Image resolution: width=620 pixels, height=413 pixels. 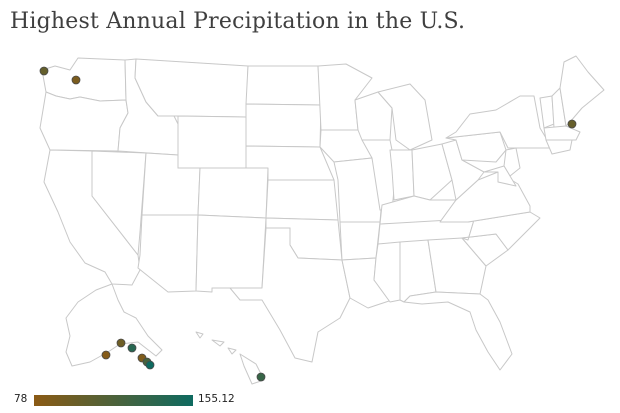 I want to click on state-colorado, so click(x=233, y=193).